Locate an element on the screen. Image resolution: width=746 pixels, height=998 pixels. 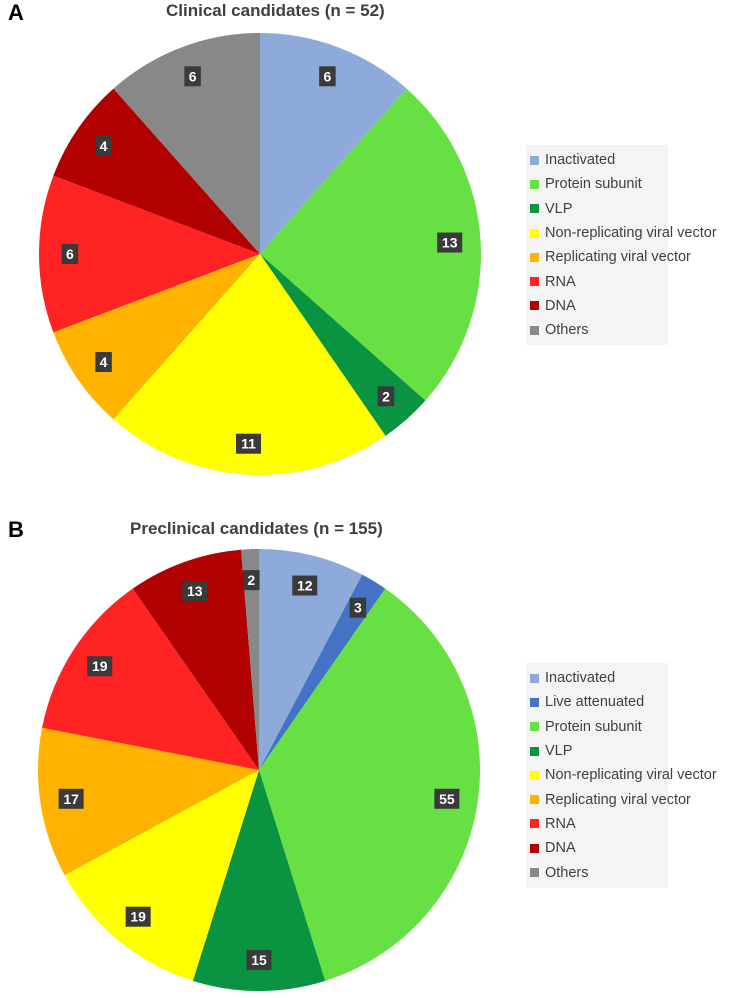
panel-label: B is located at coordinates (16, 529).